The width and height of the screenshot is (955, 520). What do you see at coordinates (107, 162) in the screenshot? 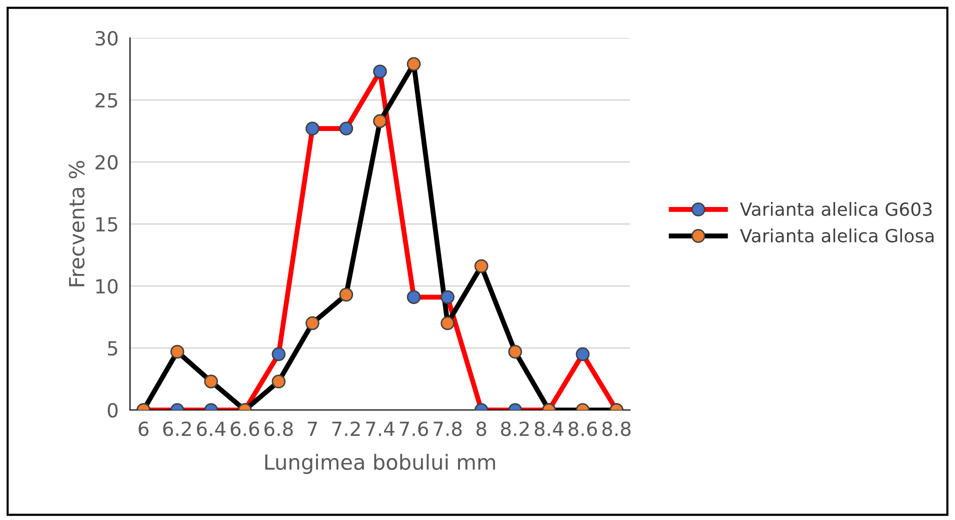
I see `y-tick-label: 20` at bounding box center [107, 162].